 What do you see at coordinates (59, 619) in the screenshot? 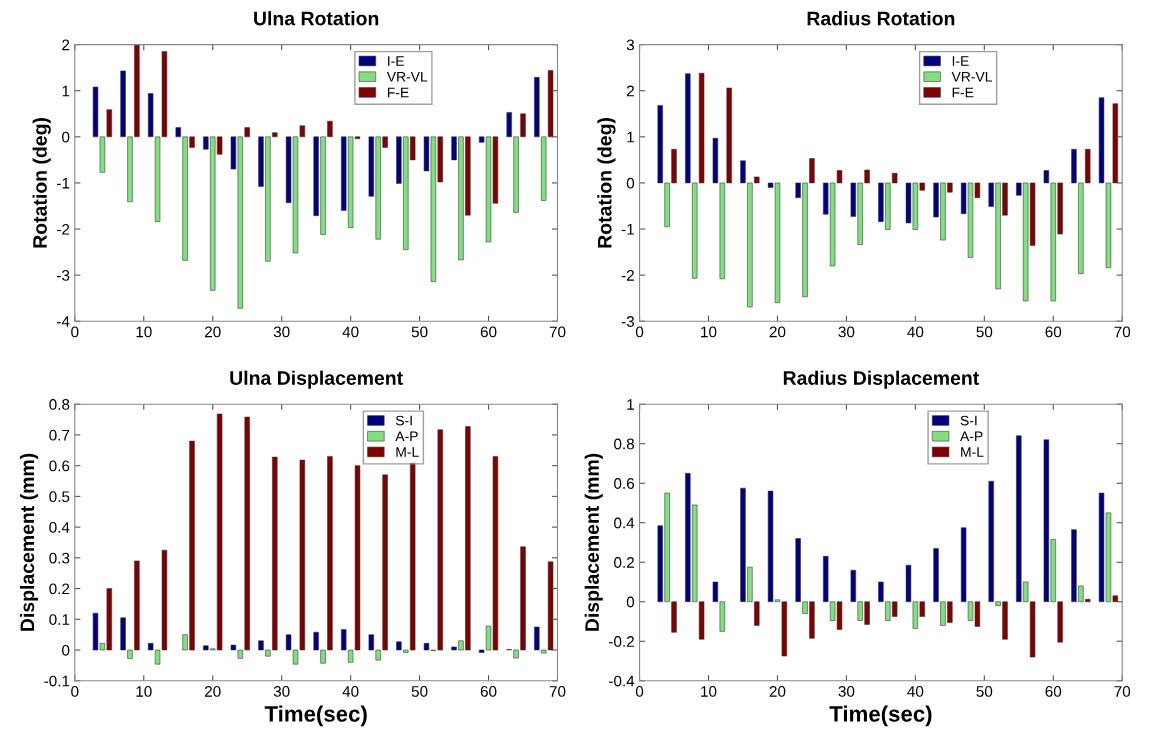
I see `y-tick-label: 0.1` at bounding box center [59, 619].